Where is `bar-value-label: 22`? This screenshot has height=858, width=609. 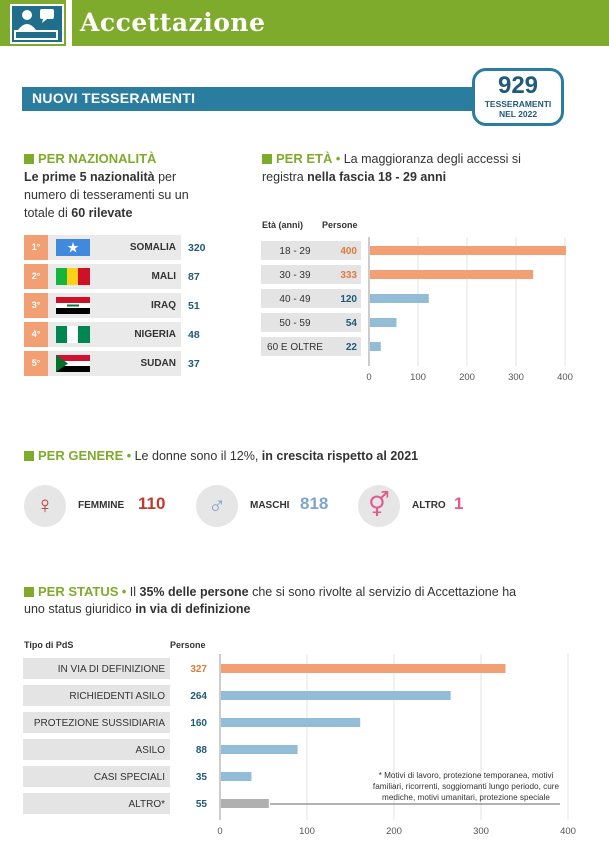
bar-value-label: 22 is located at coordinates (352, 347).